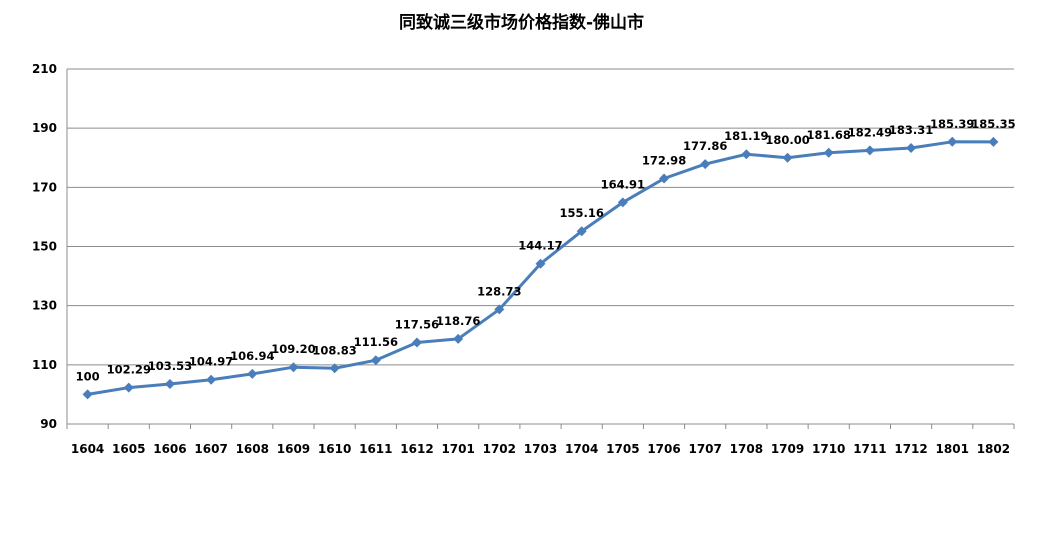  I want to click on y-tick-label: 150, so click(44, 247).